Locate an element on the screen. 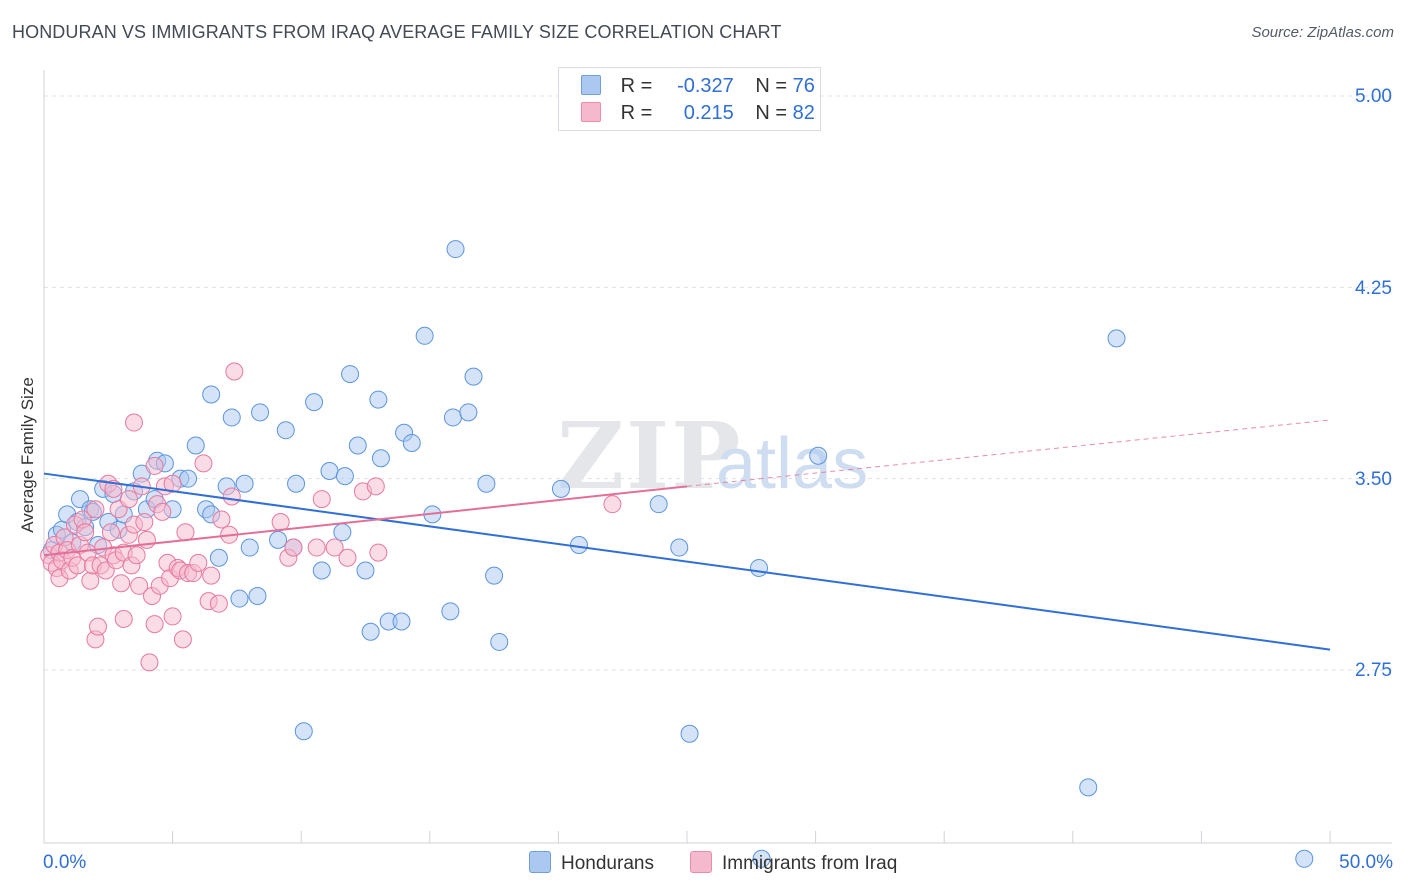 The width and height of the screenshot is (1406, 892). y-tick-label: 3.50 is located at coordinates (1373, 479).